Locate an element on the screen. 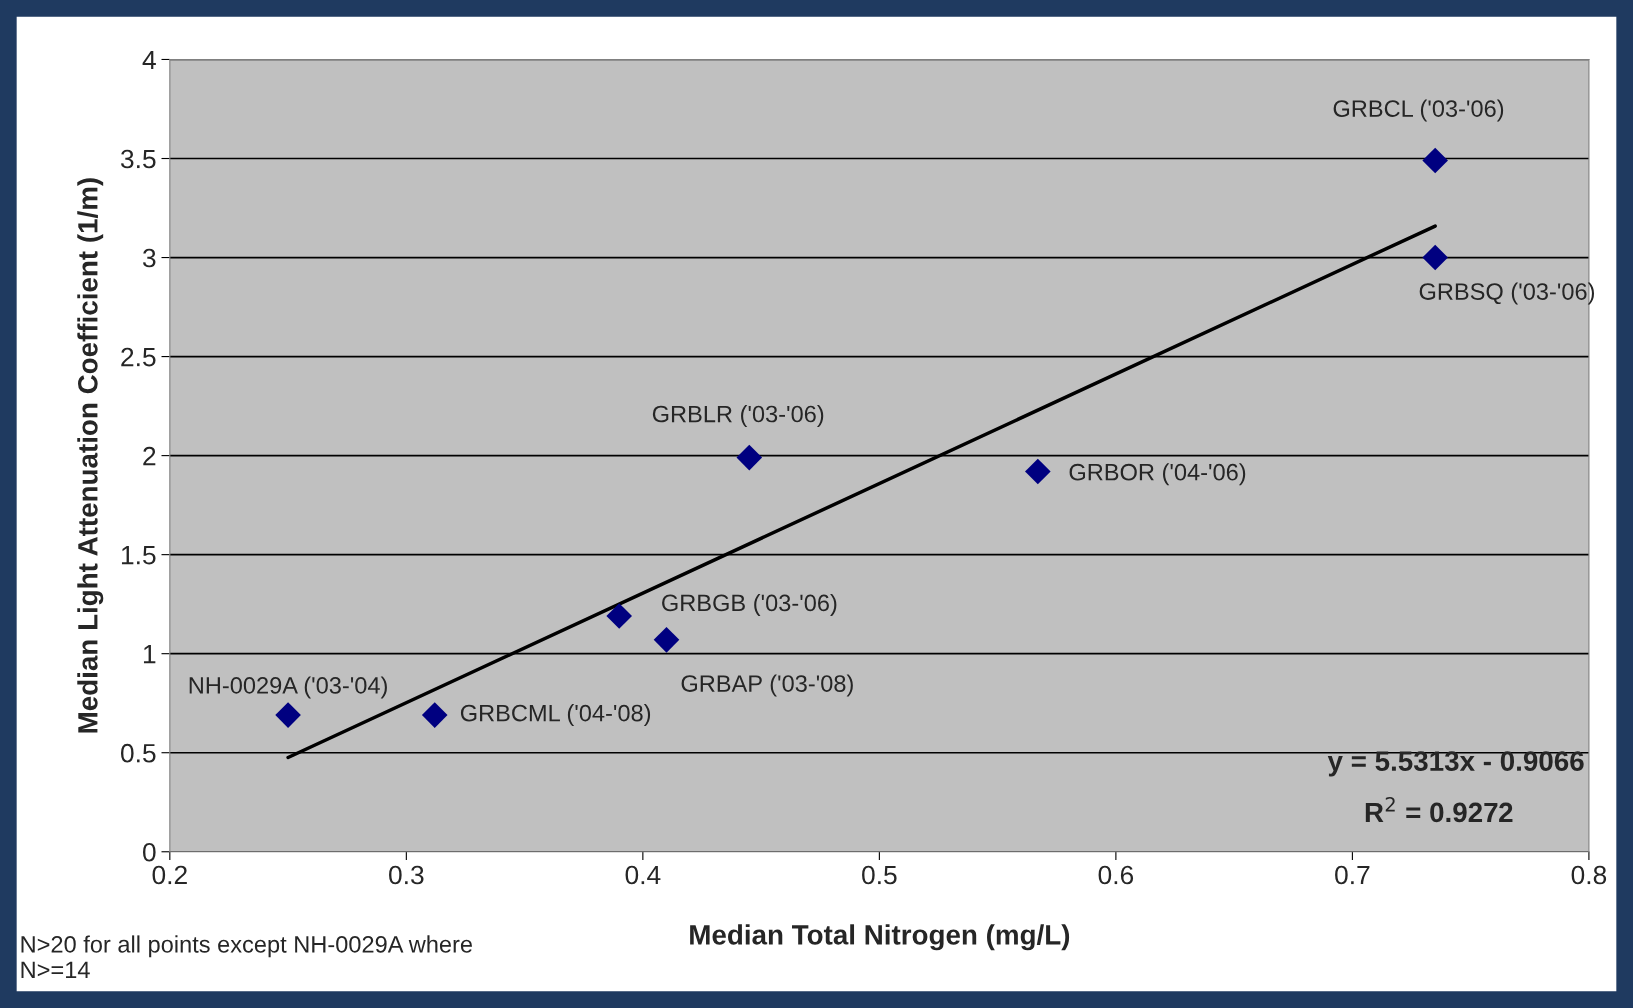 Image resolution: width=1633 pixels, height=1008 pixels. annotation: y = 5.5313x - 0.9066 is located at coordinates (1455, 764).